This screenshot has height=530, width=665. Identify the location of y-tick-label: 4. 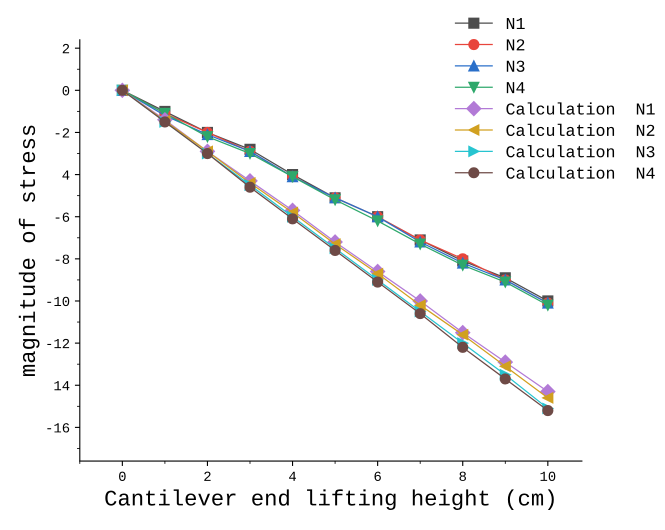
(66, 175).